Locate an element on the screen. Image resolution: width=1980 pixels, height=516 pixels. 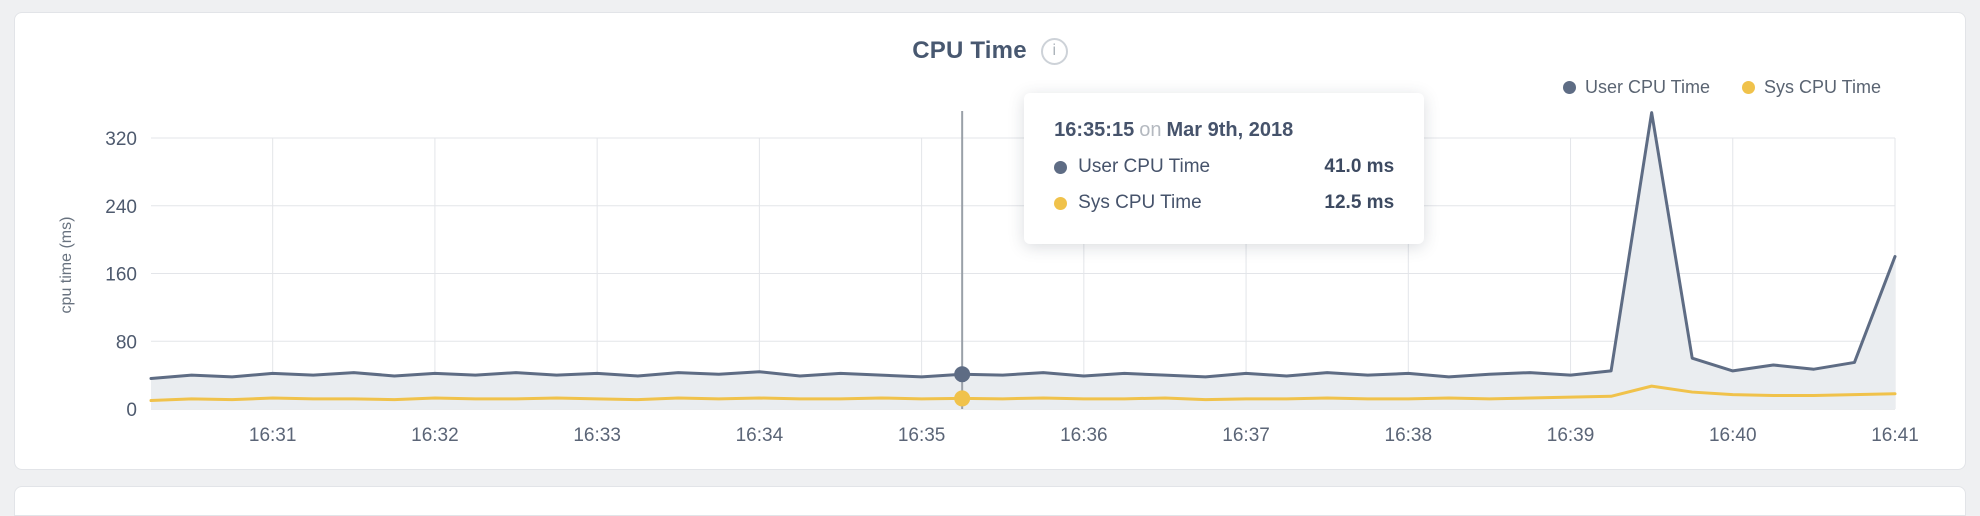
y-tick-label: 240 is located at coordinates (121, 207).